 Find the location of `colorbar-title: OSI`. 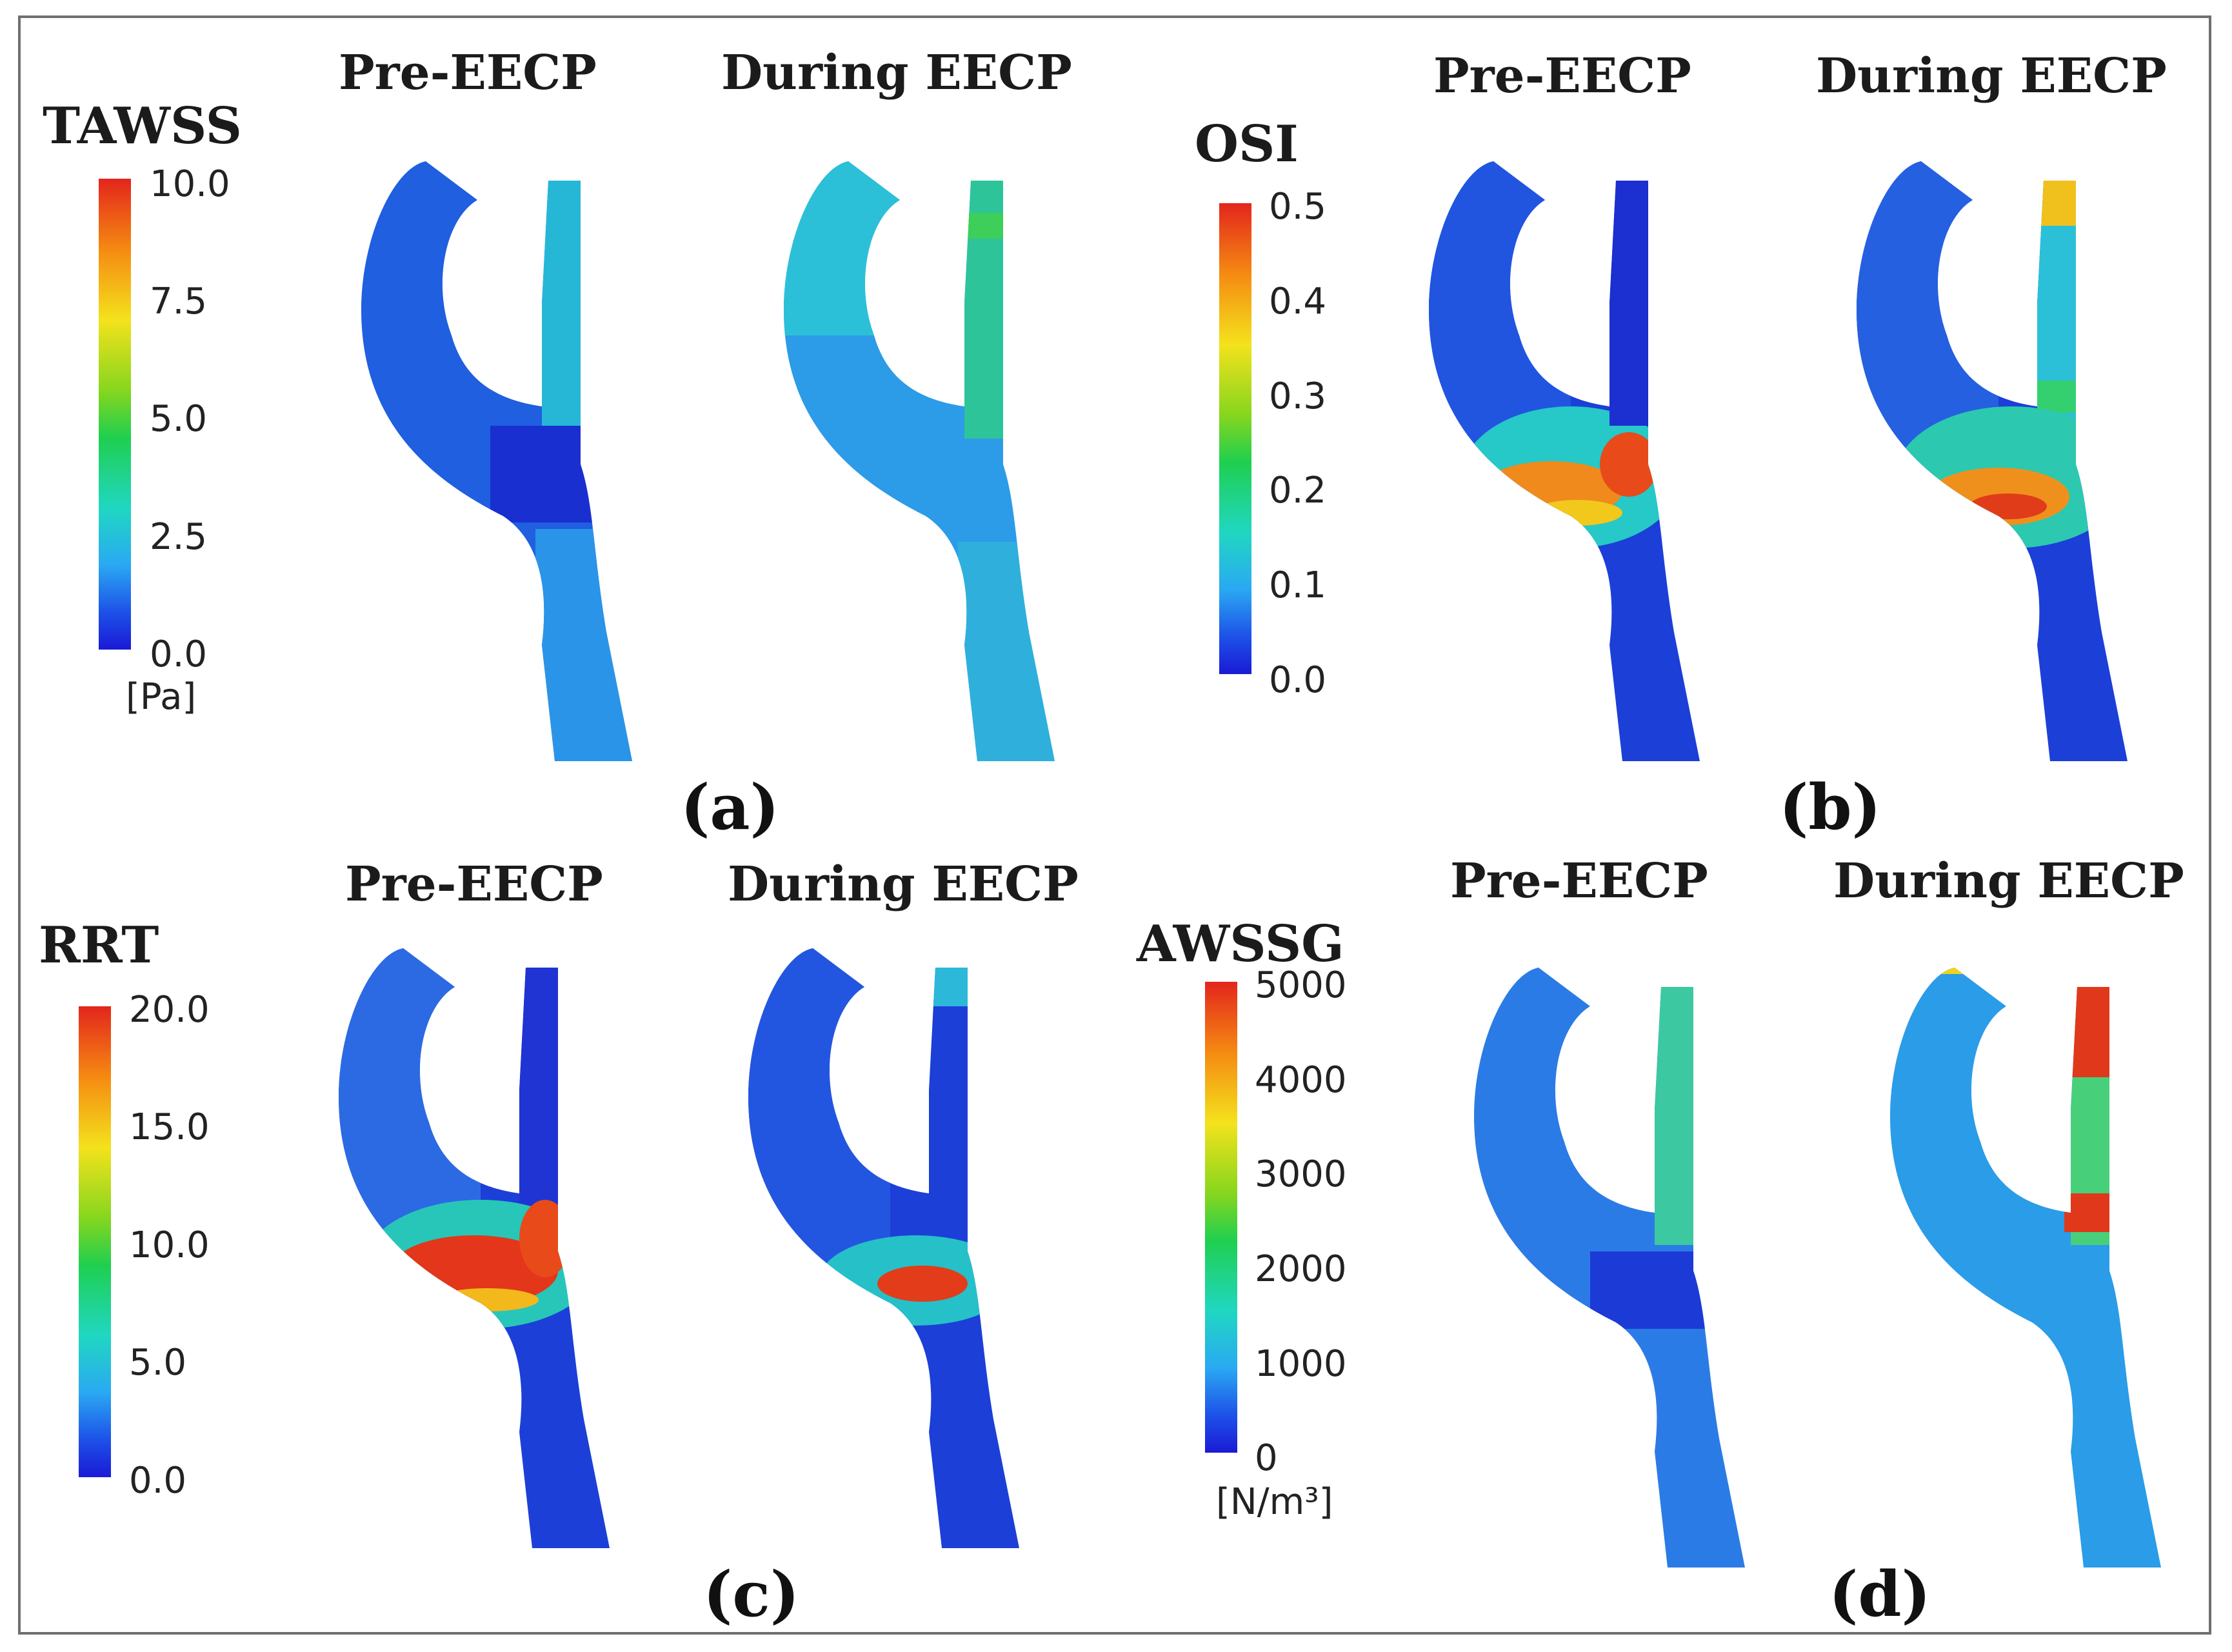

colorbar-title: OSI is located at coordinates (1247, 144).